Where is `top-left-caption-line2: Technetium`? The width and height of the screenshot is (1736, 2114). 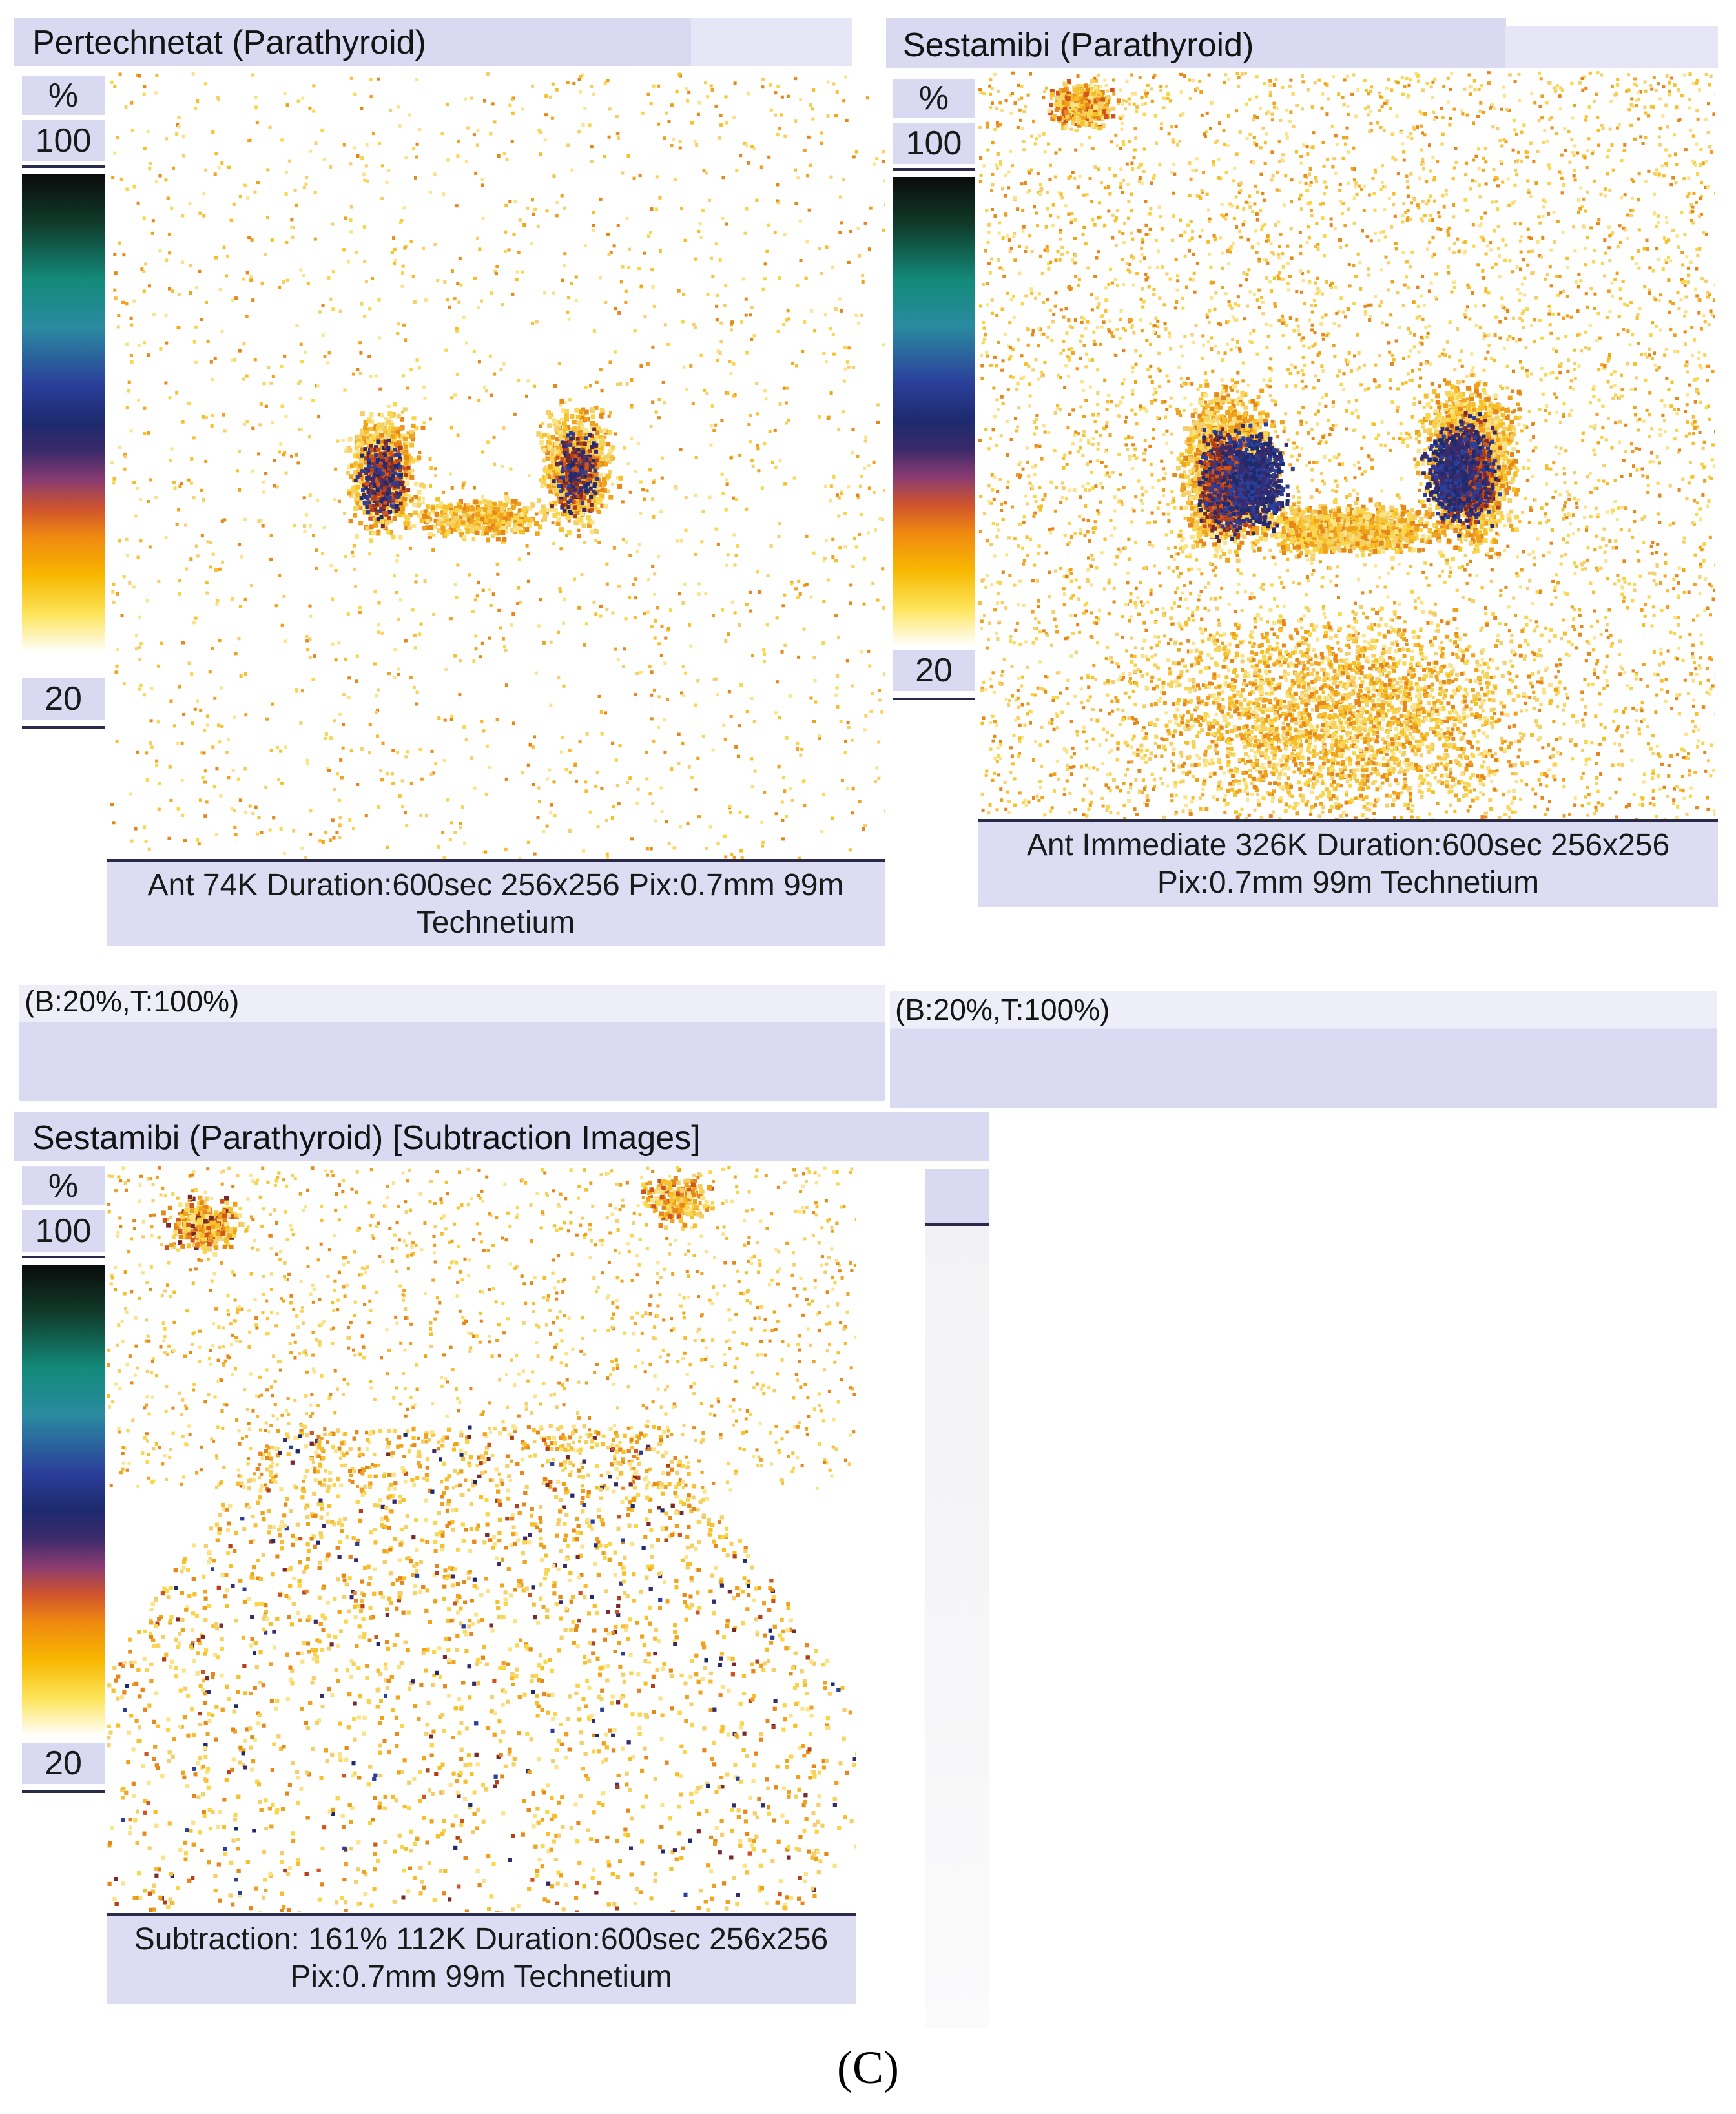
top-left-caption-line2: Technetium is located at coordinates (496, 923).